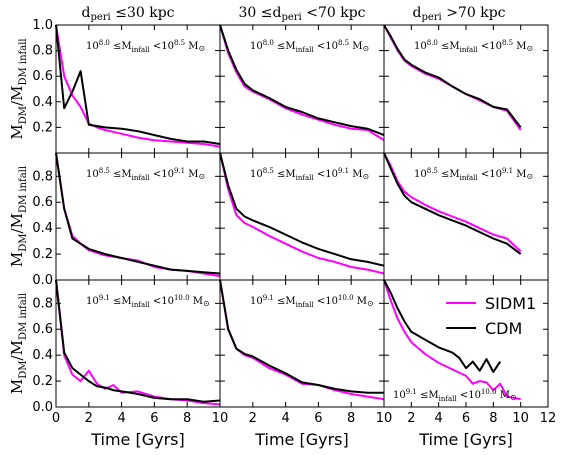  What do you see at coordinates (18, 216) in the screenshot?
I see `y-axis-label-row-2: MDM/MDM infall` at bounding box center [18, 216].